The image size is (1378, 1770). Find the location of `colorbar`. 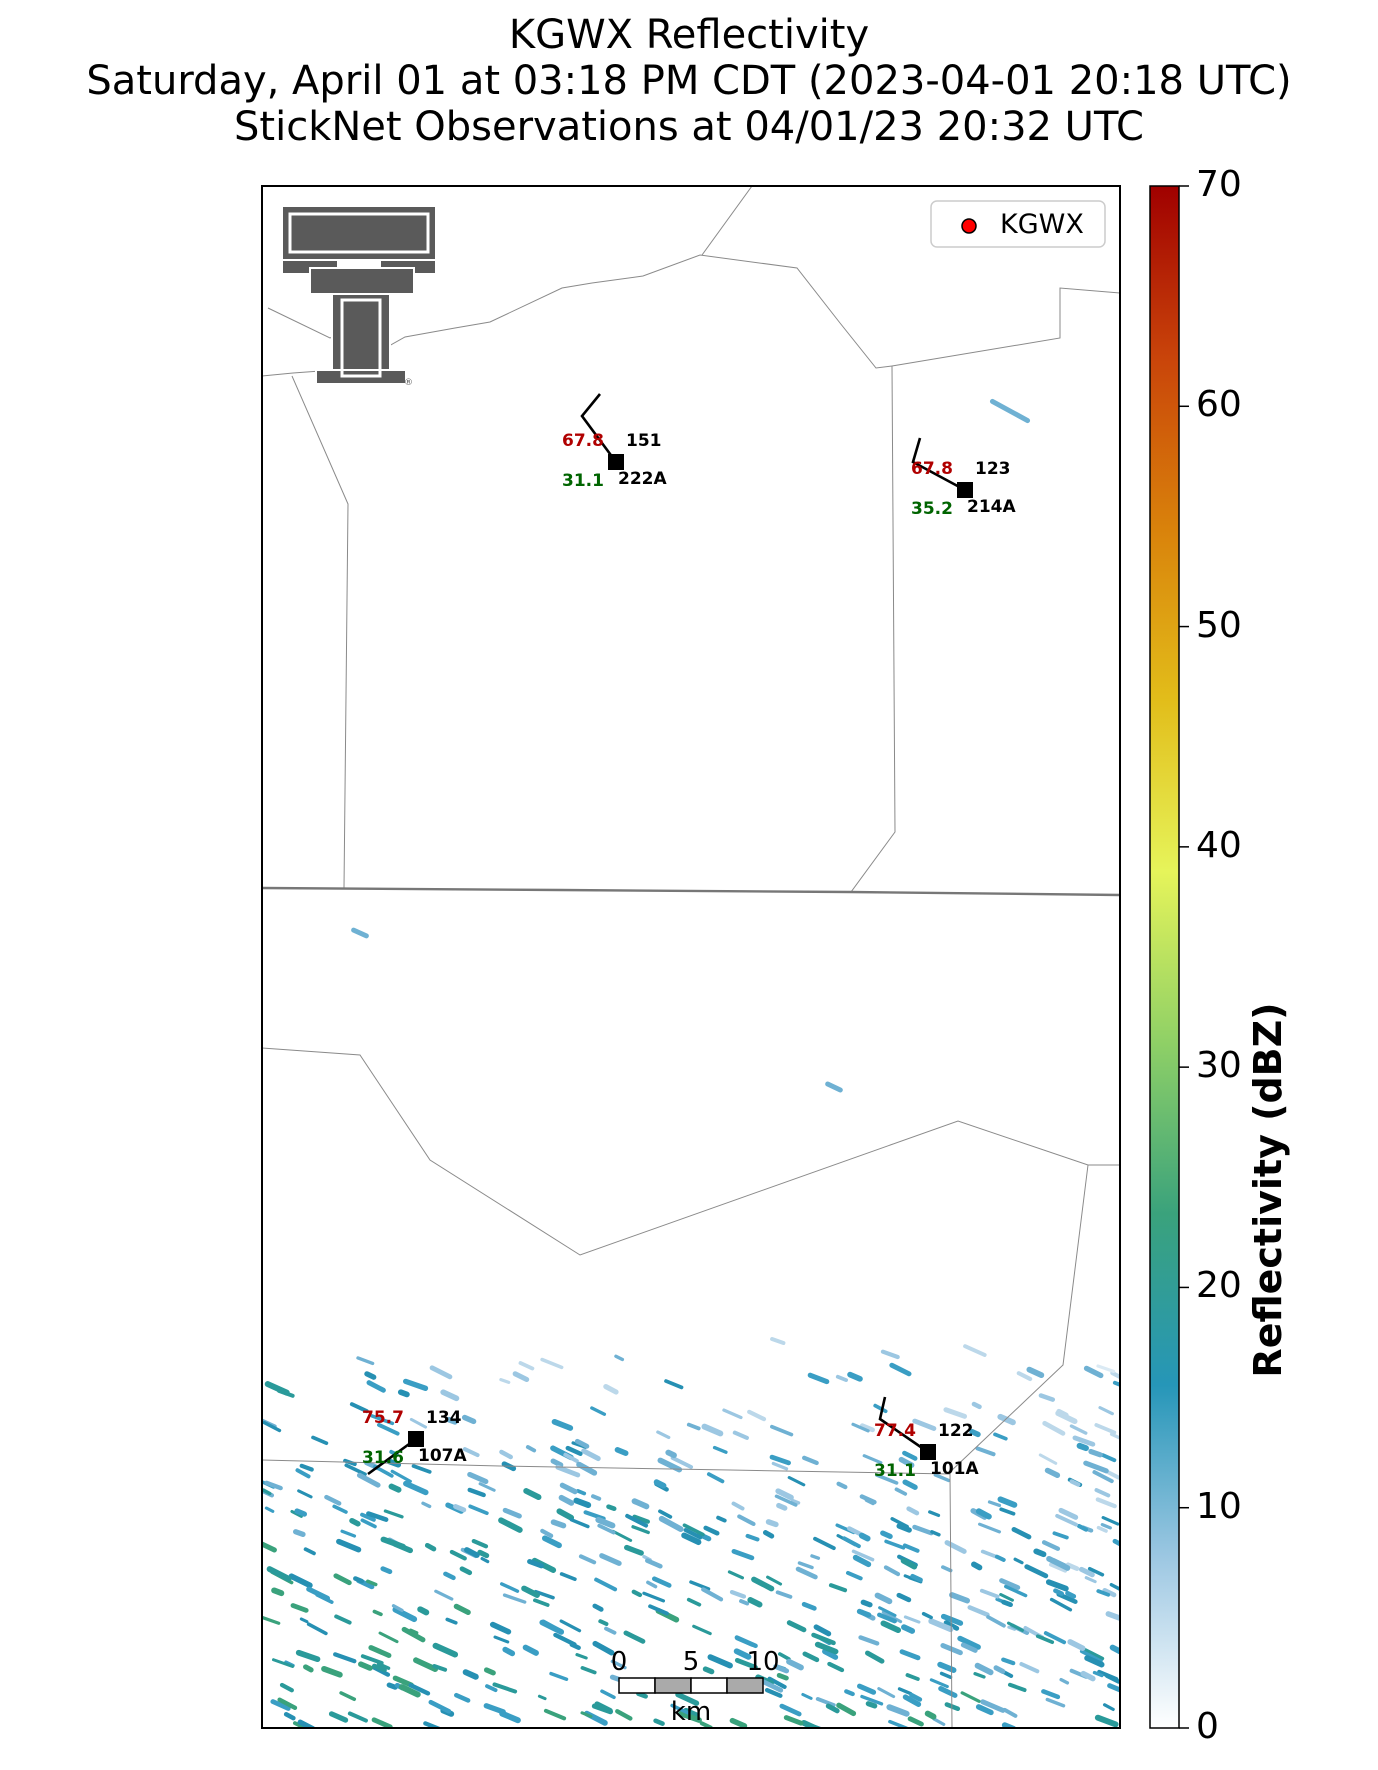

colorbar is located at coordinates (1164, 957).